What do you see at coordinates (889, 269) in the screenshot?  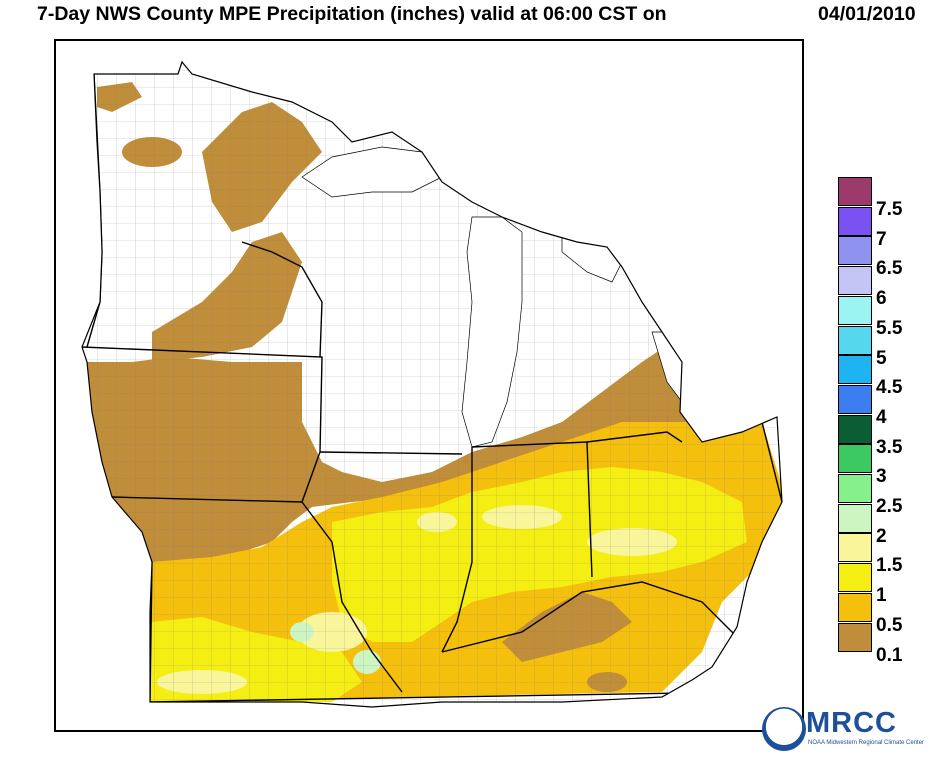 I see `legend-label: 6.5` at bounding box center [889, 269].